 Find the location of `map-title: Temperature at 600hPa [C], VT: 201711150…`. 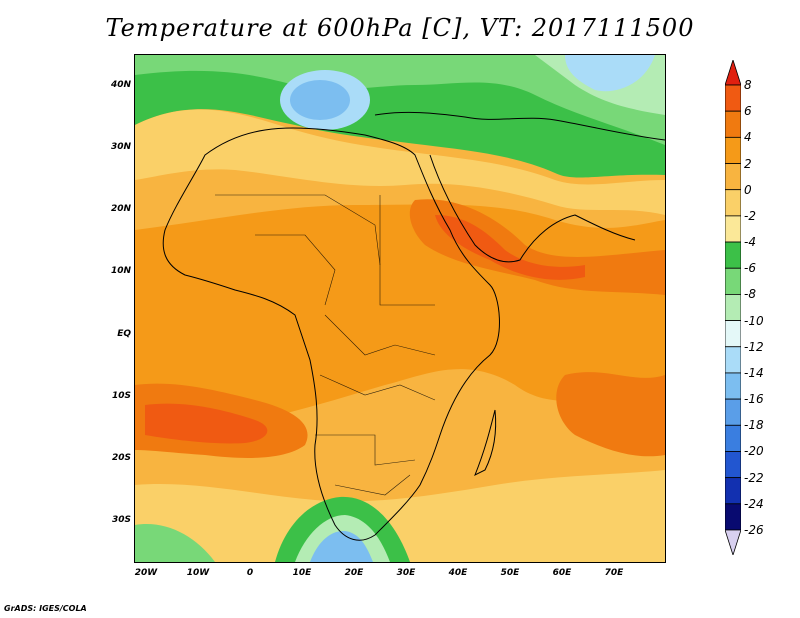

map-title: Temperature at 600hPa [C], VT: 201711150… is located at coordinates (400, 28).